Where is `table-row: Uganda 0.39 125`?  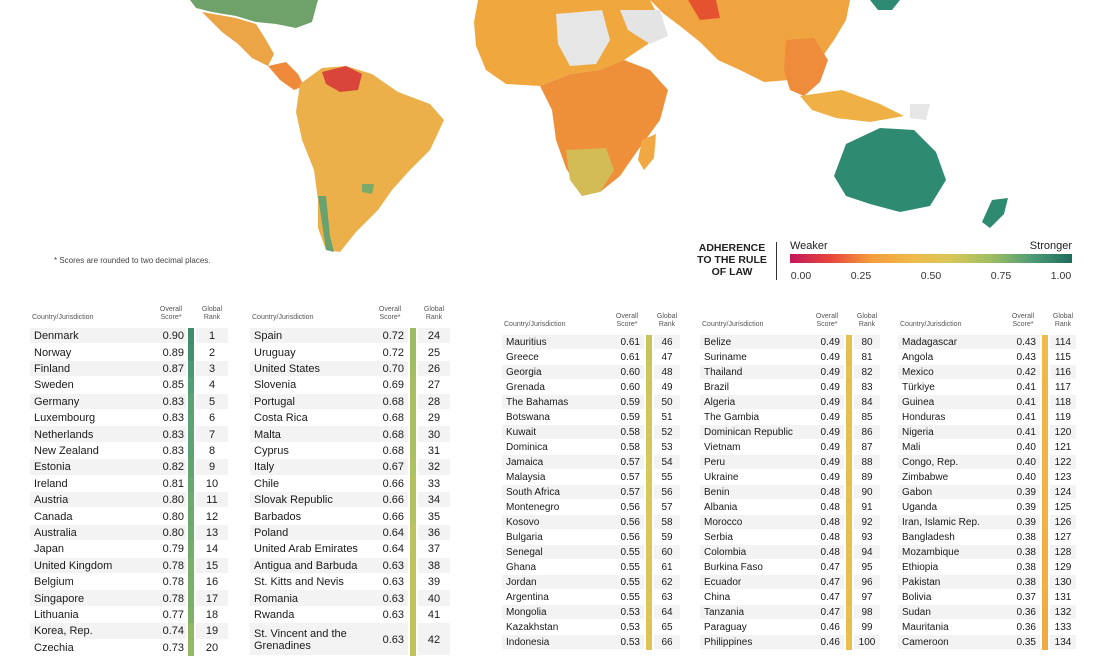 table-row: Uganda 0.39 125 is located at coordinates (986, 507).